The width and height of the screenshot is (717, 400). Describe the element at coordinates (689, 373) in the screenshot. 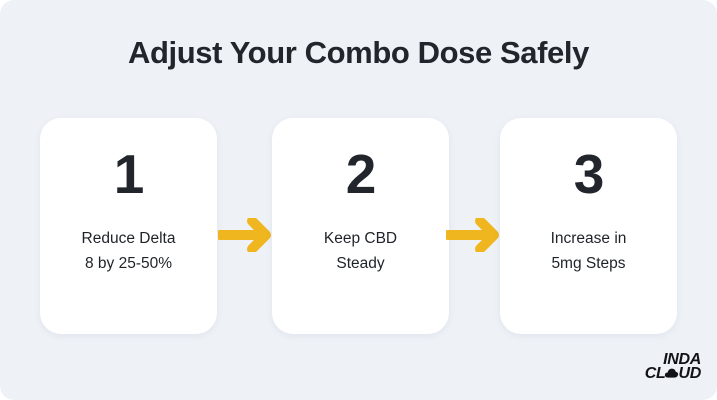

I see `brand-logo-ud: UD` at that location.